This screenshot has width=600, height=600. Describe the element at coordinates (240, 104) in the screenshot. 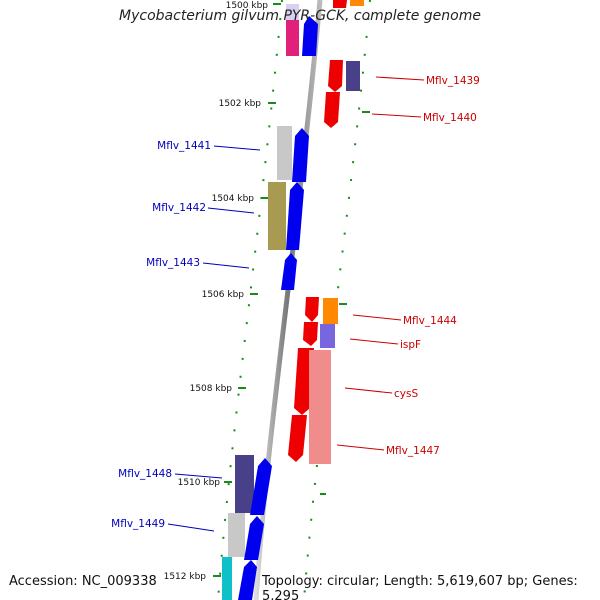

I see `kbp-label: 1502 kbp` at that location.